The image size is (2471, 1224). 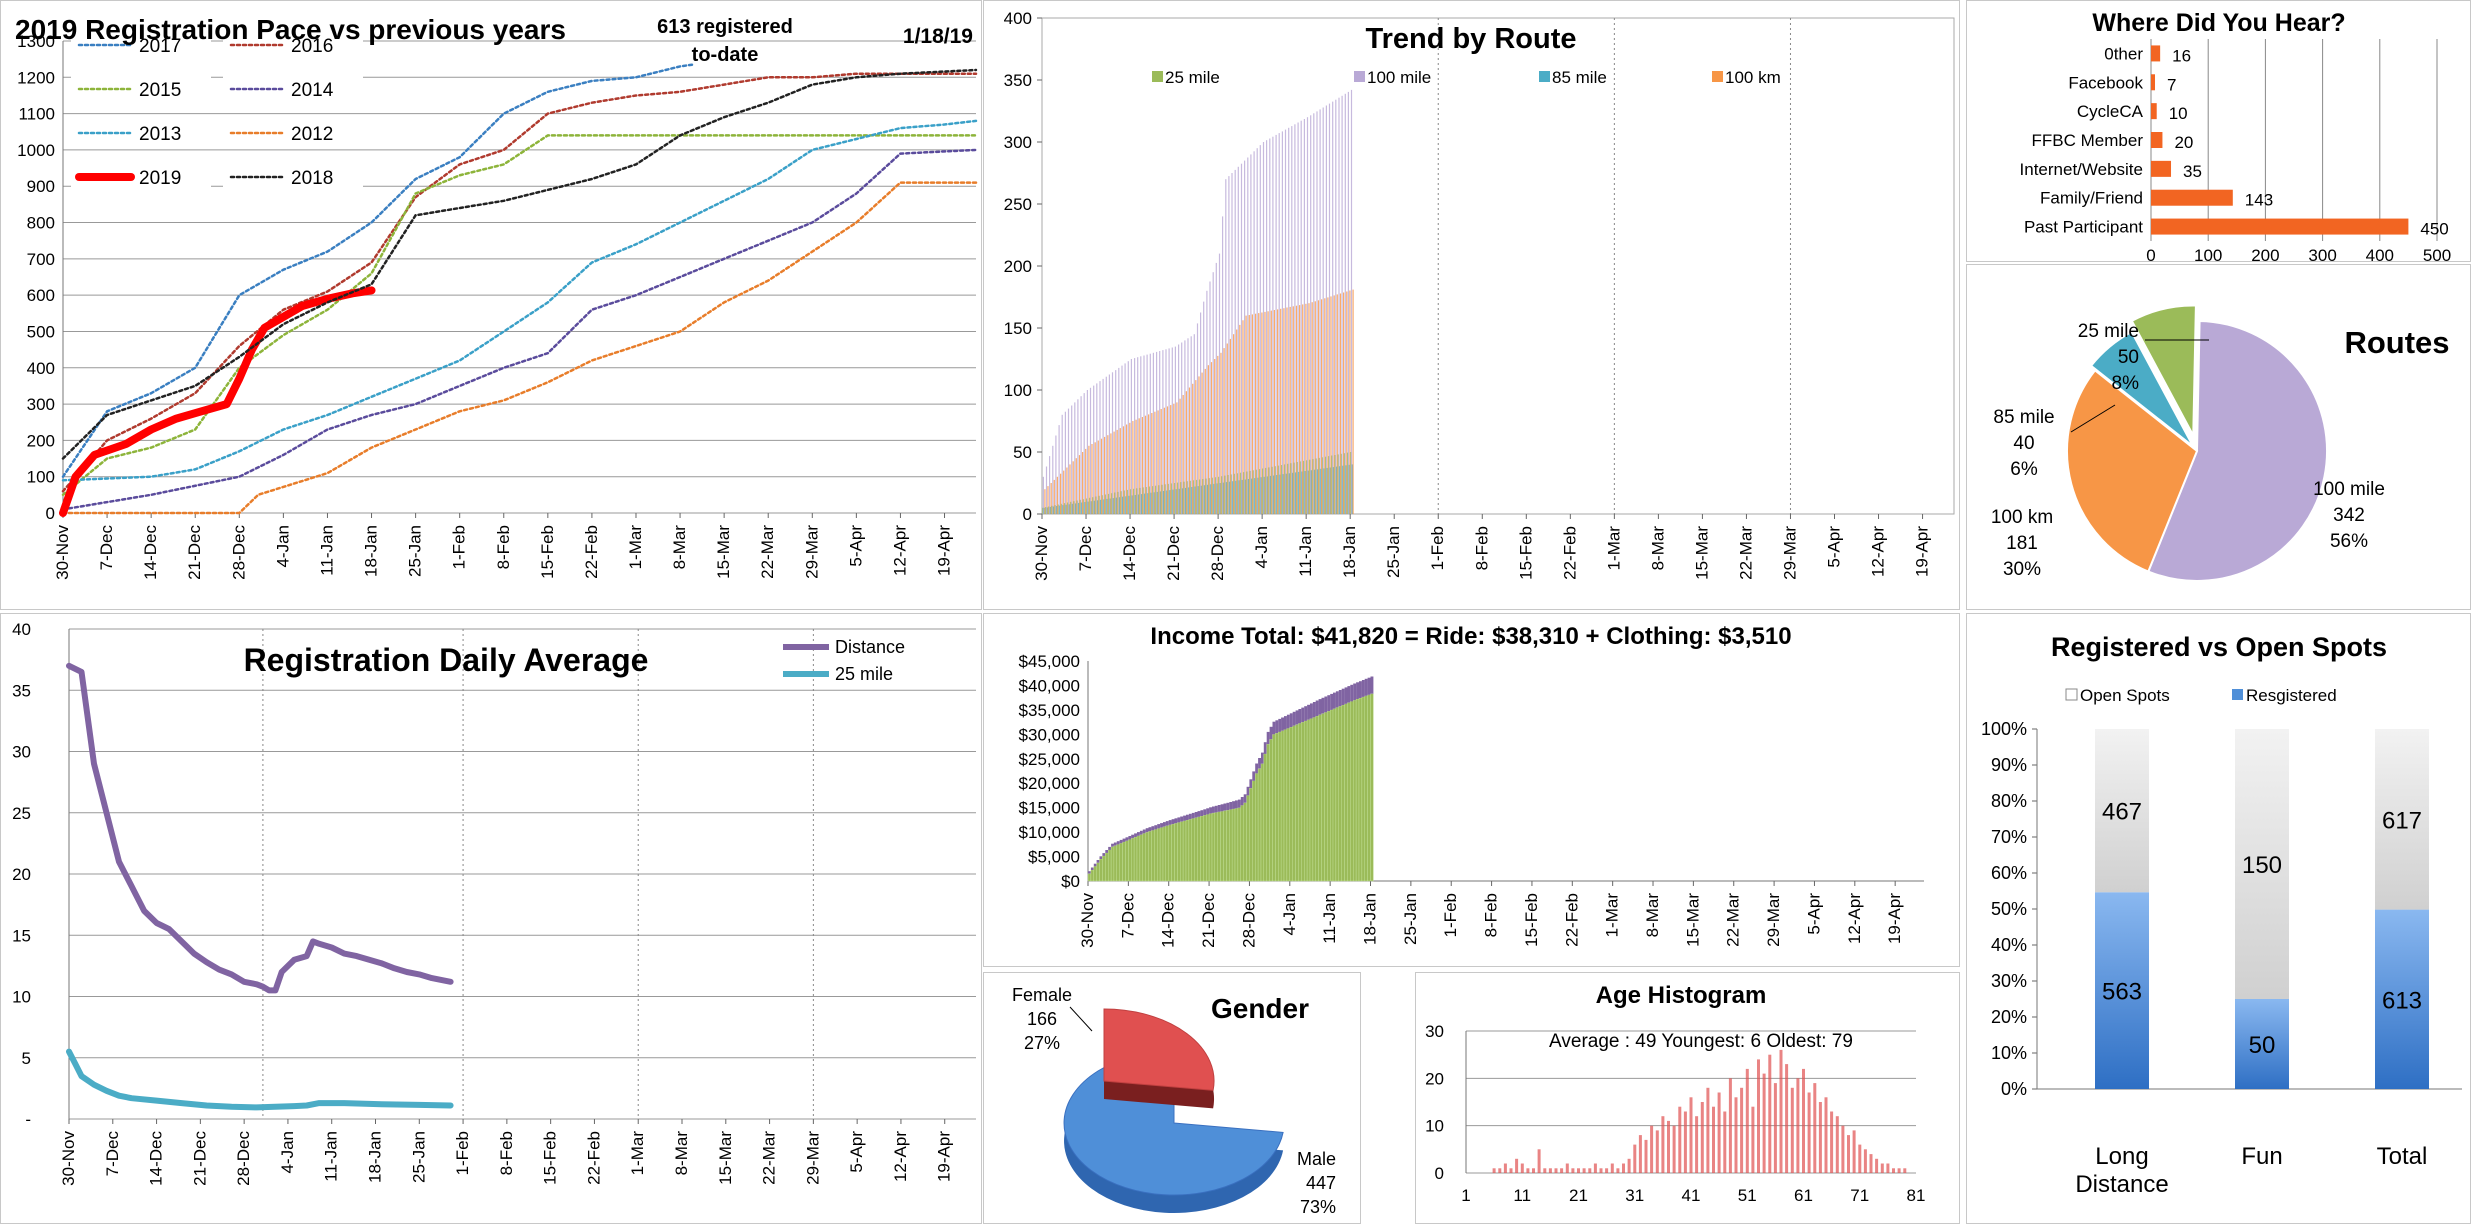 I want to click on data-label: 450, so click(x=2434, y=229).